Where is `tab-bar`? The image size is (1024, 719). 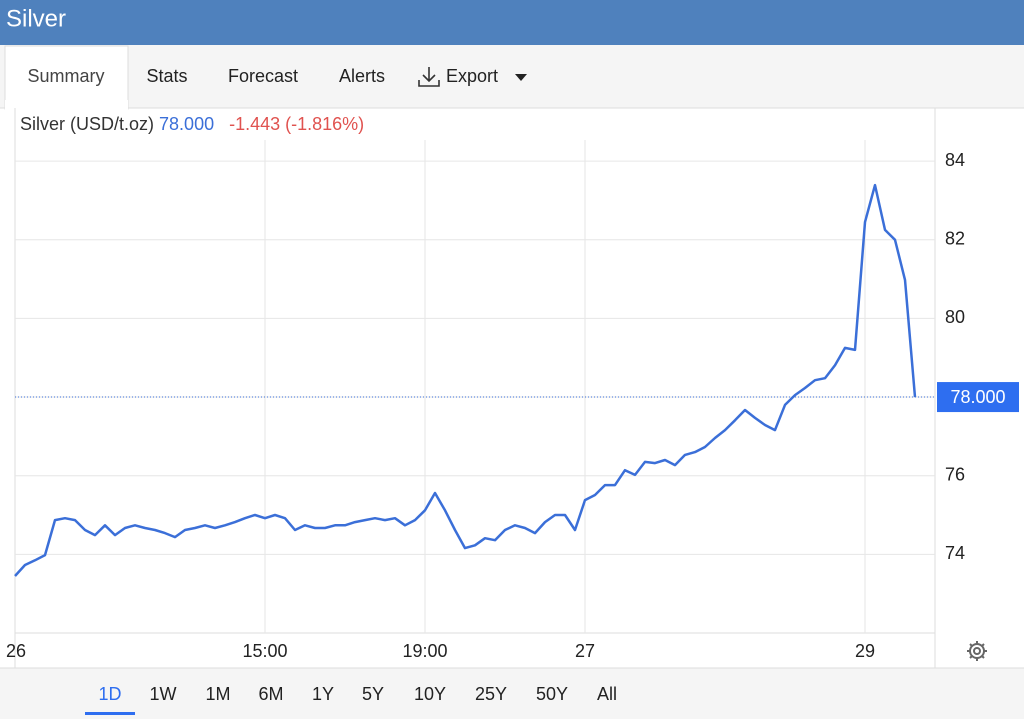
tab-bar is located at coordinates (512, 76).